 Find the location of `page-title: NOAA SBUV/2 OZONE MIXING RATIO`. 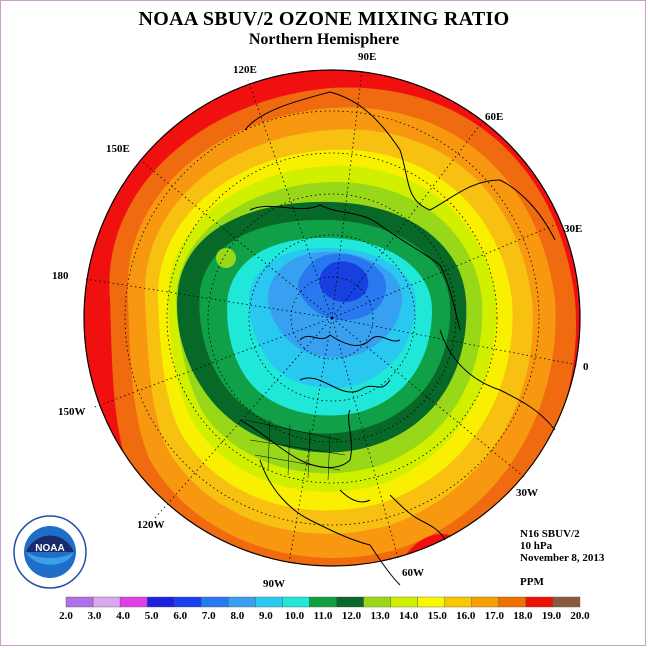

page-title: NOAA SBUV/2 OZONE MIXING RATIO is located at coordinates (324, 19).